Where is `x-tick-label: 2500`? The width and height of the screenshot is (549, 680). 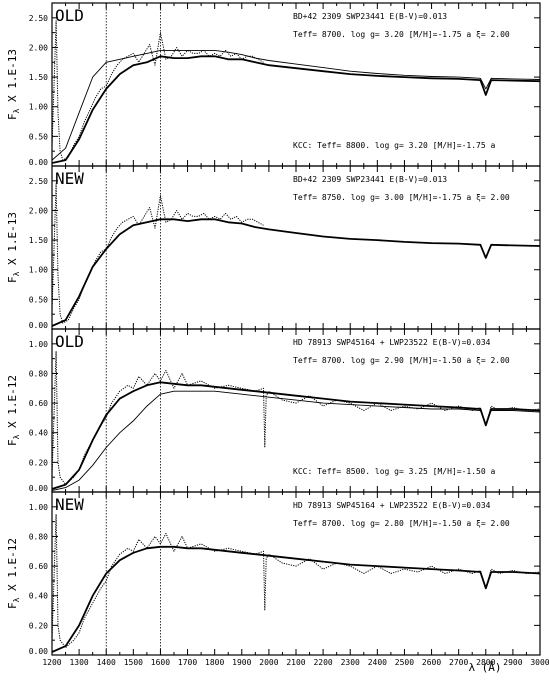
x-tick-label: 2500 is located at coordinates (404, 662).